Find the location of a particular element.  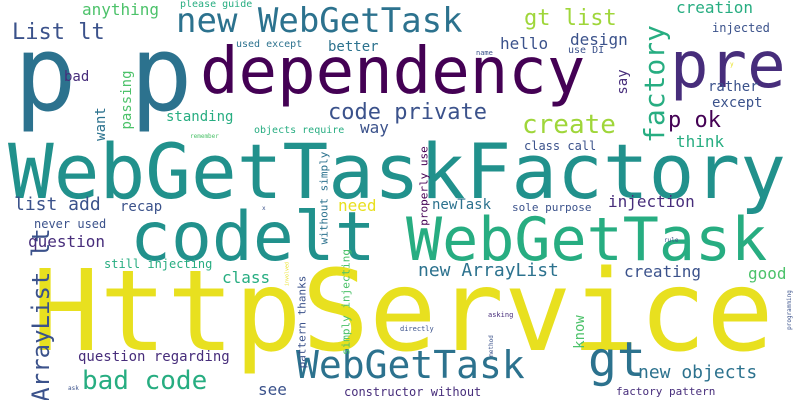

word-injection: injection is located at coordinates (651, 201).